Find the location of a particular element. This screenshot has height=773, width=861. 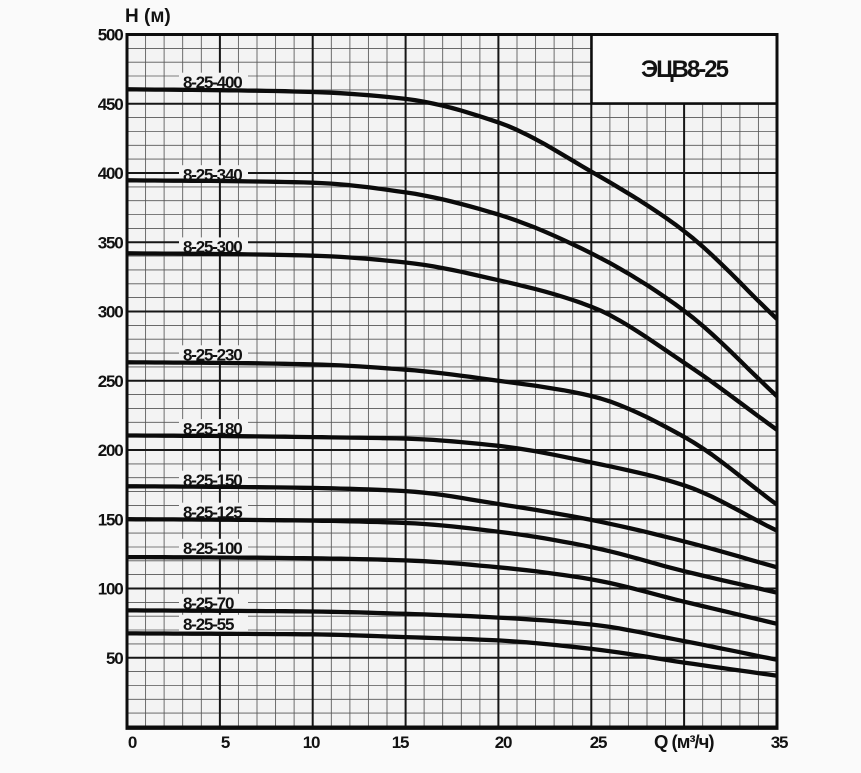

svg-text: Q (м³/ч) is located at coordinates (684, 741).